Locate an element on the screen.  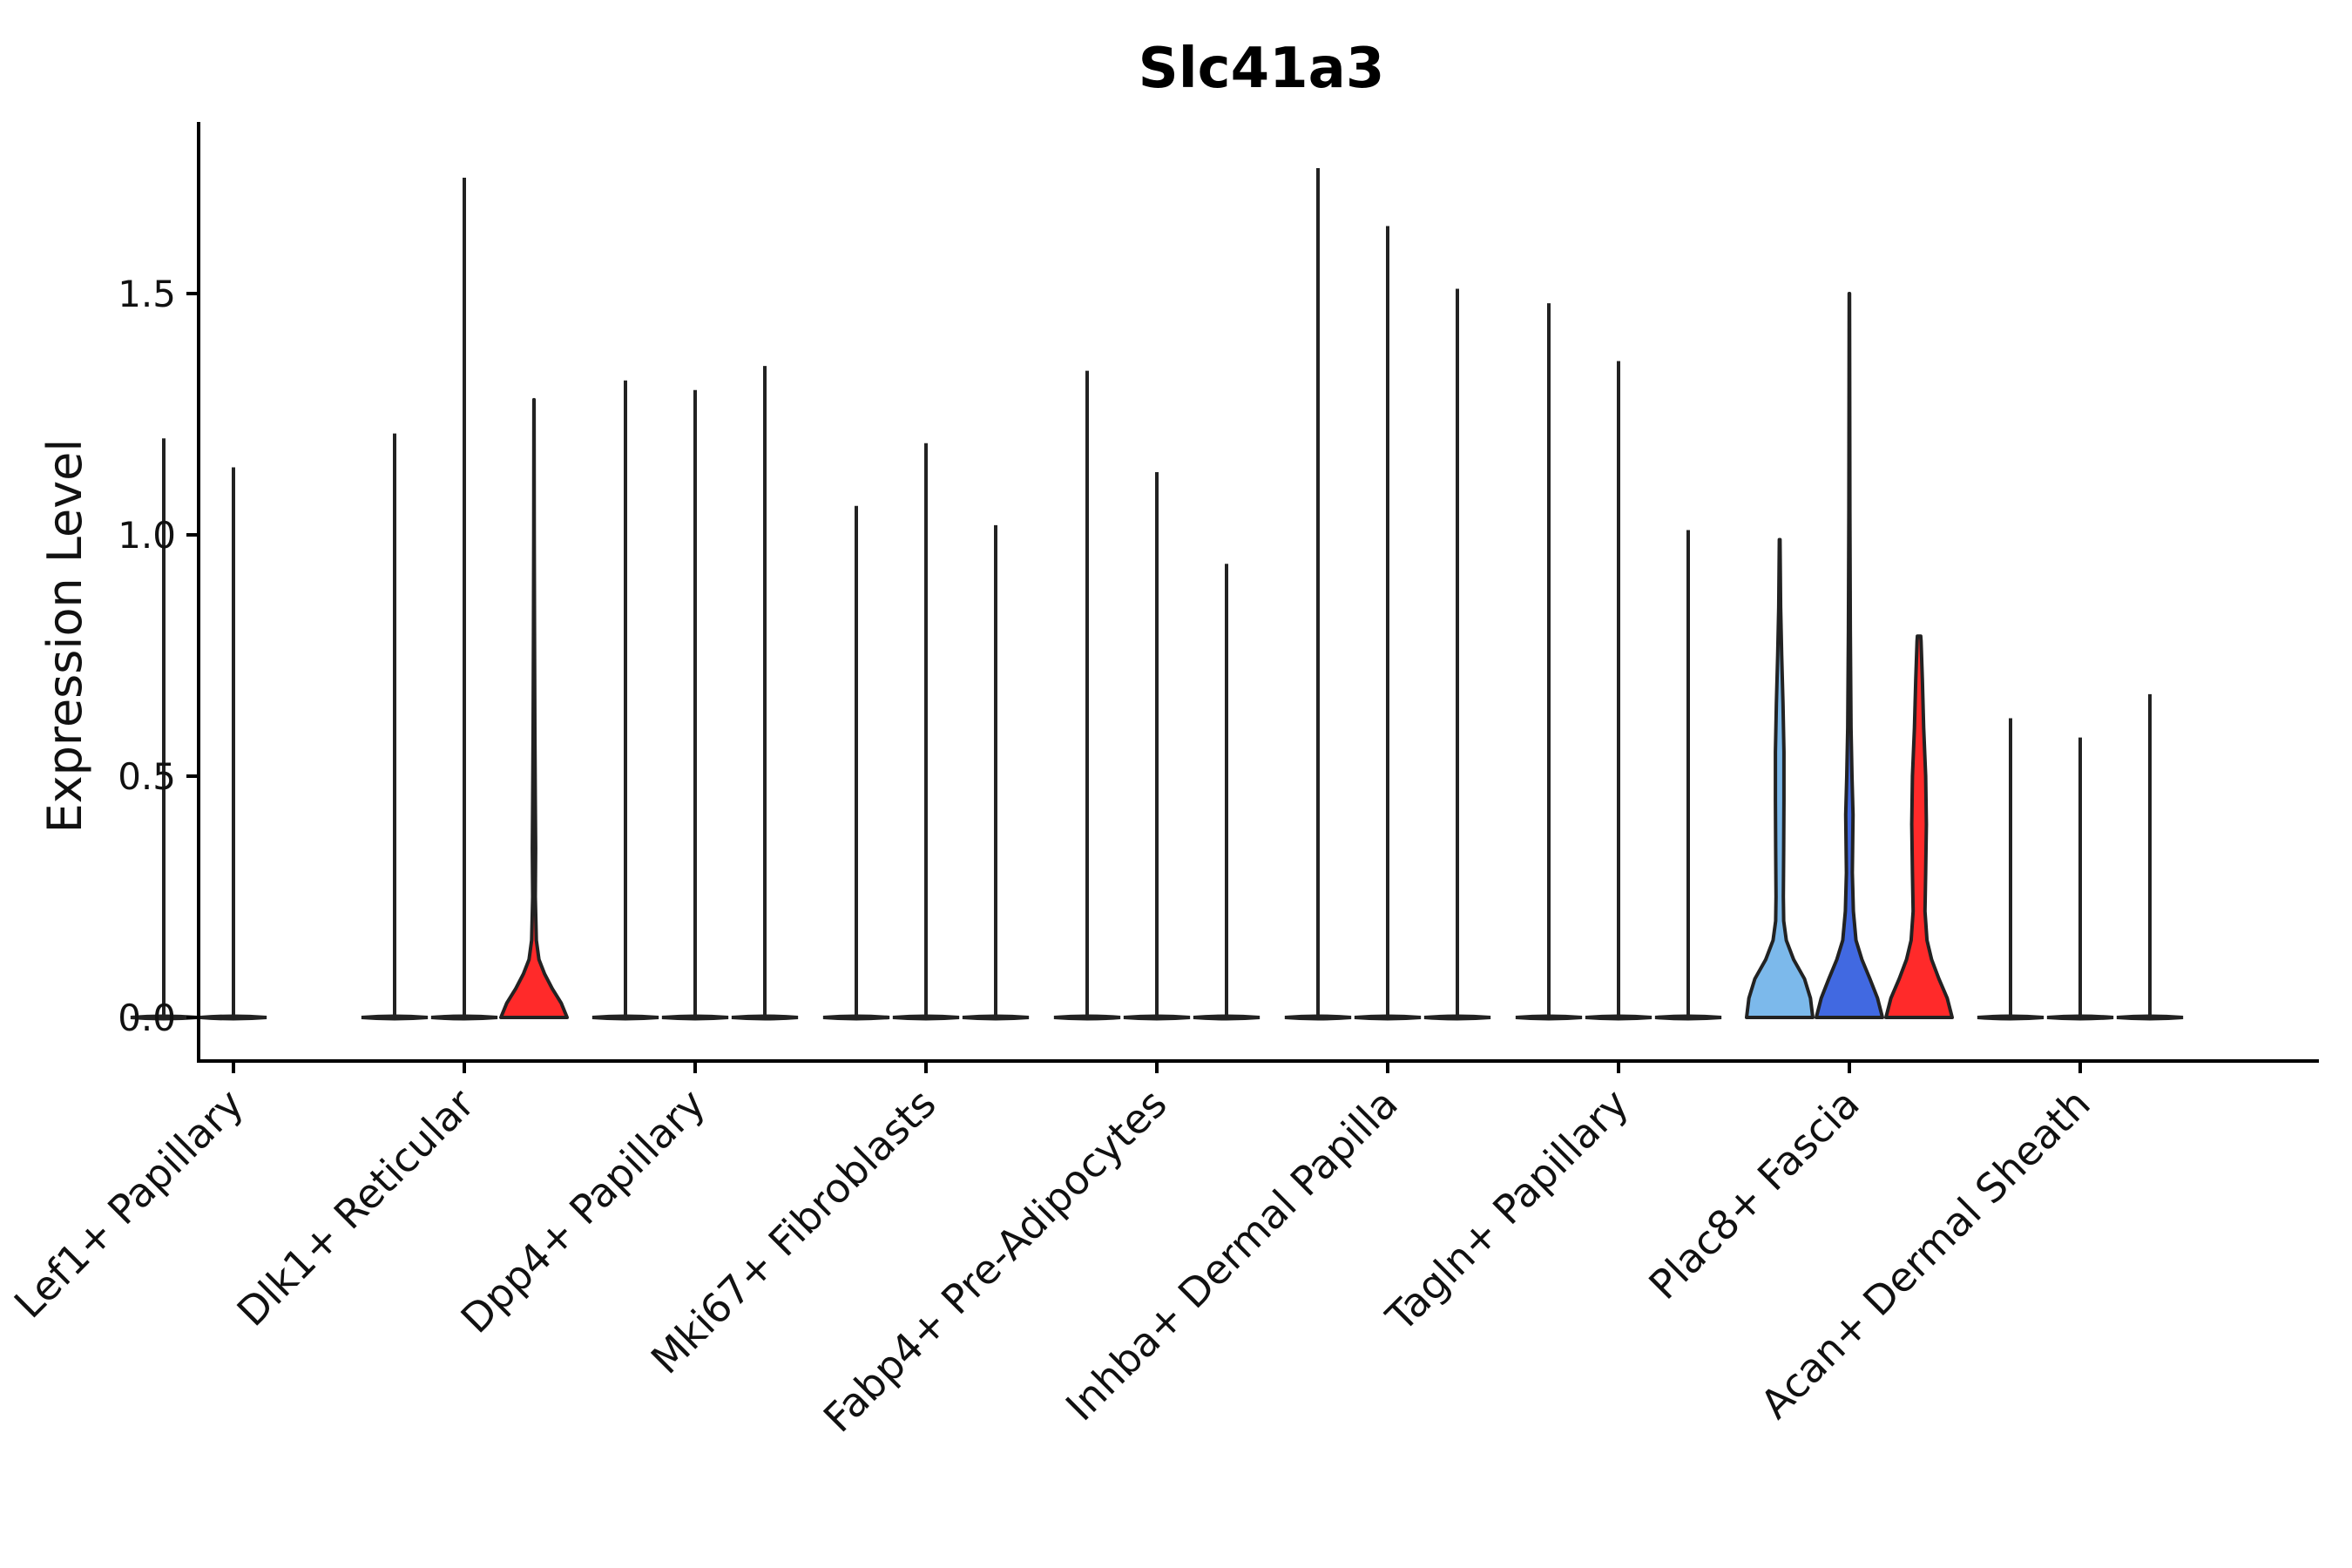
violin-dlk1-reticular-1-body is located at coordinates (395, 1017).